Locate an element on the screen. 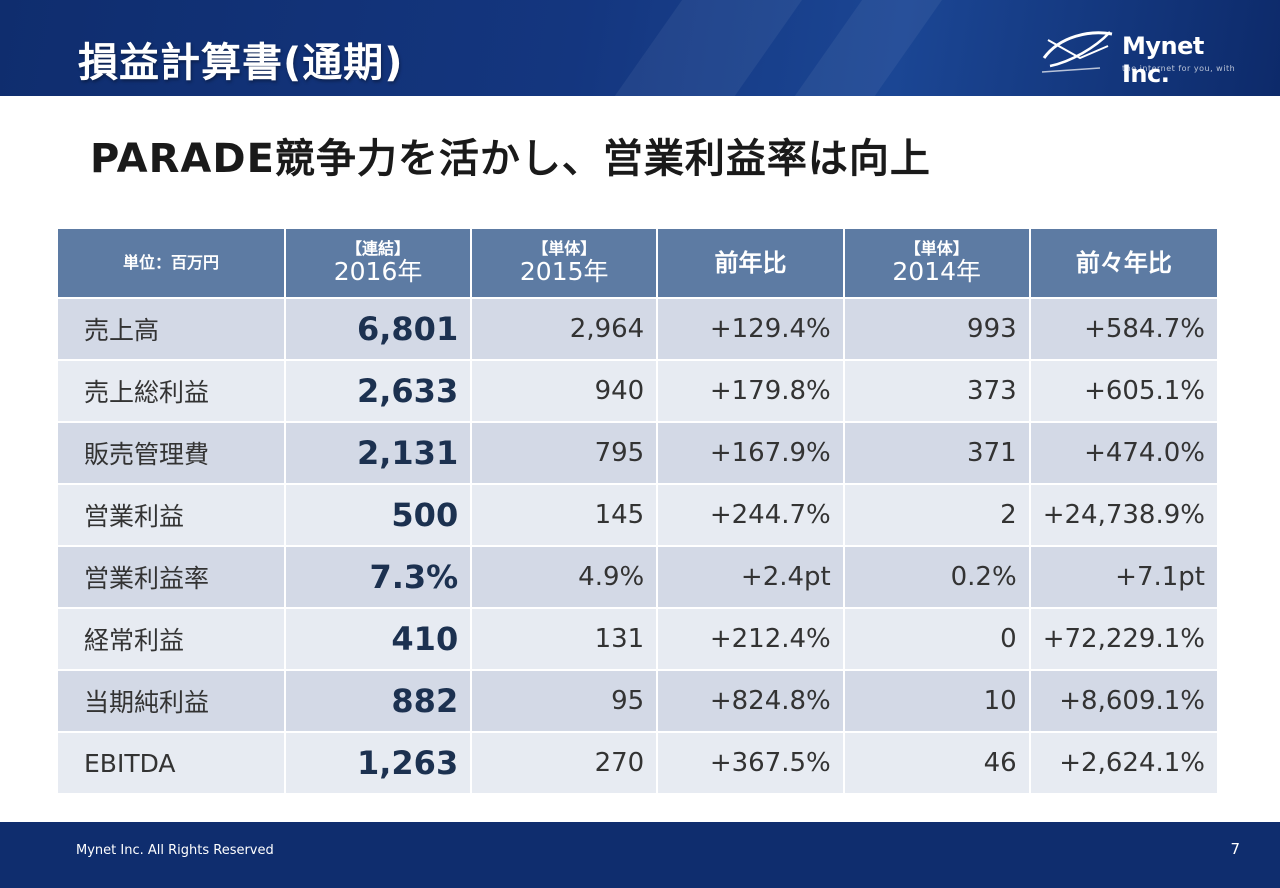  table-row: 営業利益率 7.3% 4.9% +2.4pt 0.2% +7.1pt is located at coordinates (637, 577).